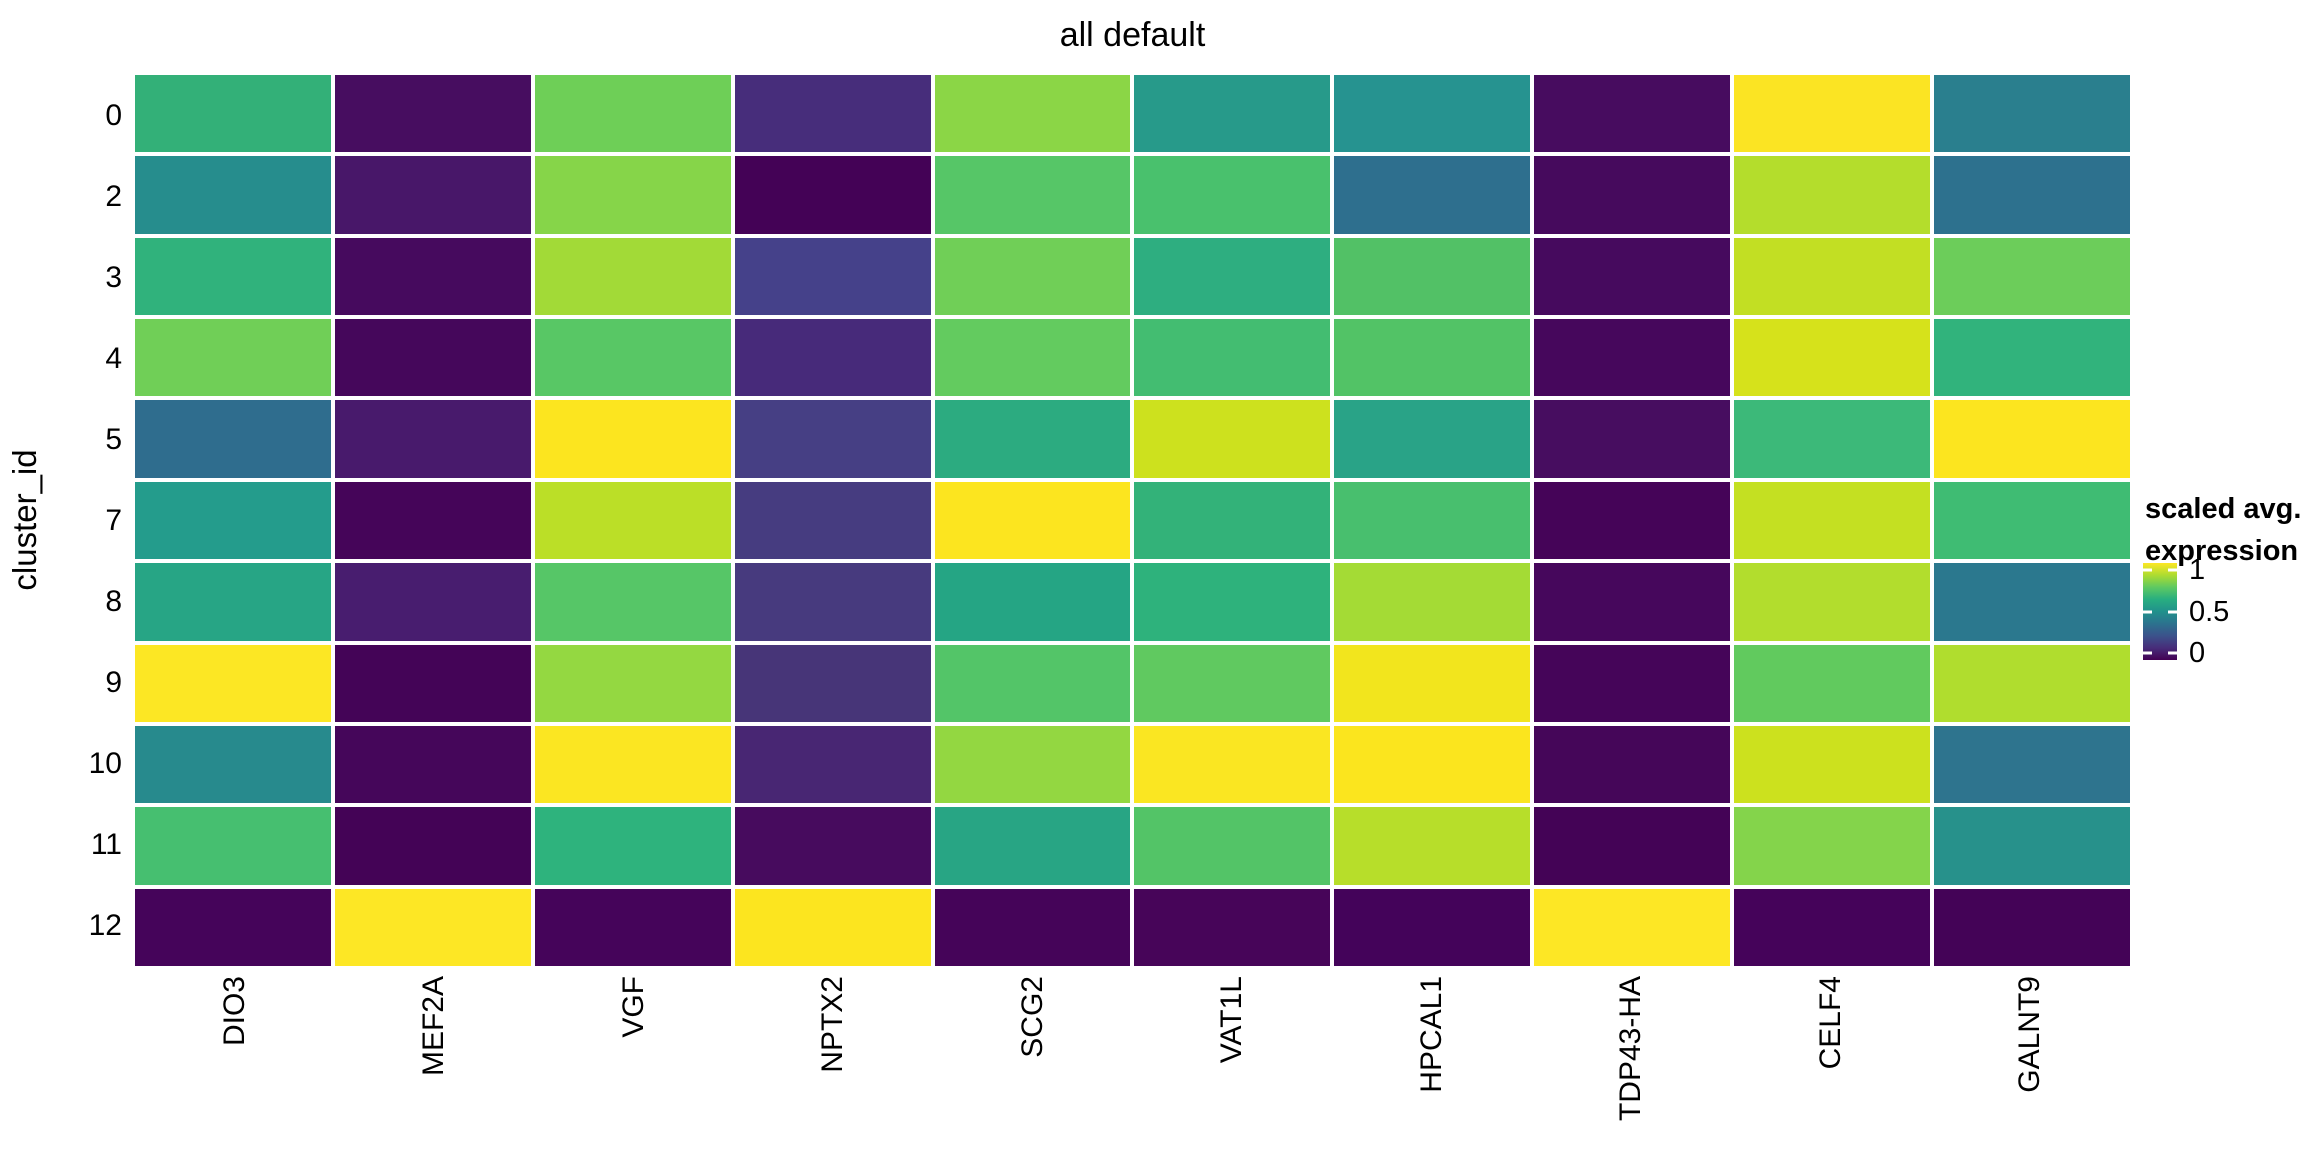 The image size is (2304, 1152). I want to click on x-axis-label: DIO3, so click(234, 1011).